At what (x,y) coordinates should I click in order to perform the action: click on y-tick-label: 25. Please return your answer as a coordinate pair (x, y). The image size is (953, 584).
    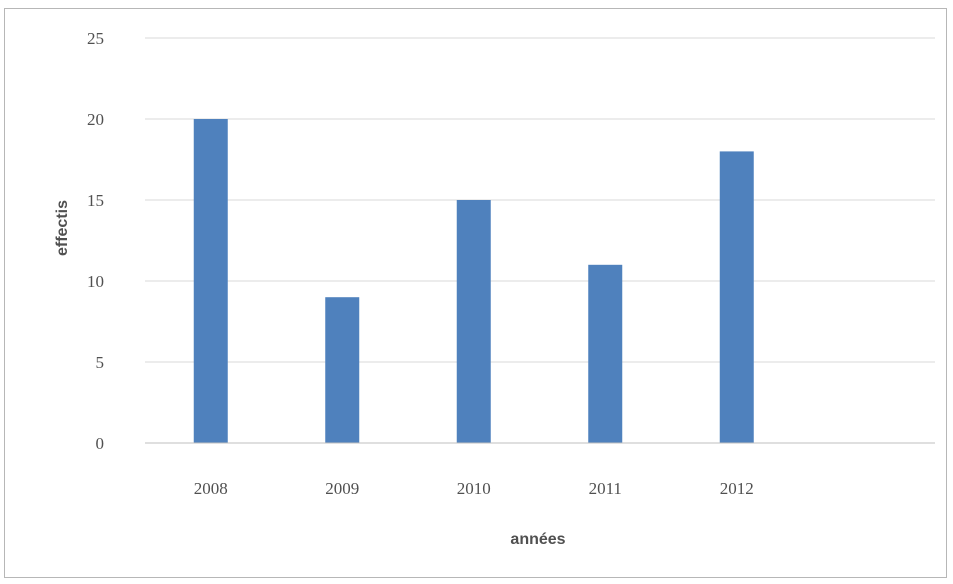
    Looking at the image, I should click on (95, 38).